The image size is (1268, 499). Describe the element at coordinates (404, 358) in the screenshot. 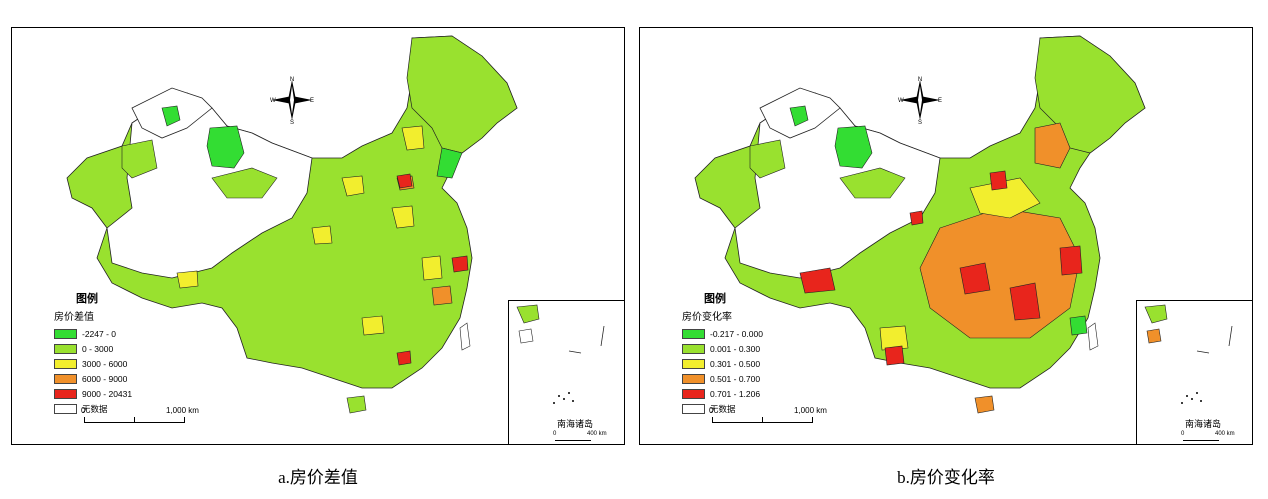

I see `region-red-shenzhen` at that location.